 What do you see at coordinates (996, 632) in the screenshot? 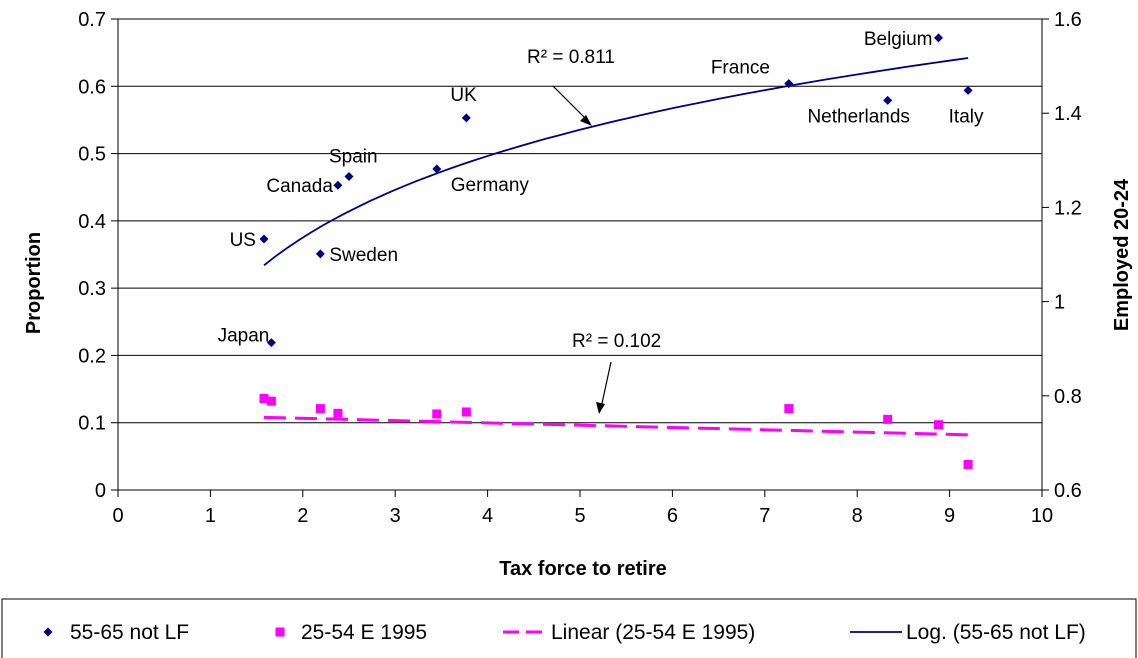
I see `legend-label: Log. (55-65 not LF)` at bounding box center [996, 632].